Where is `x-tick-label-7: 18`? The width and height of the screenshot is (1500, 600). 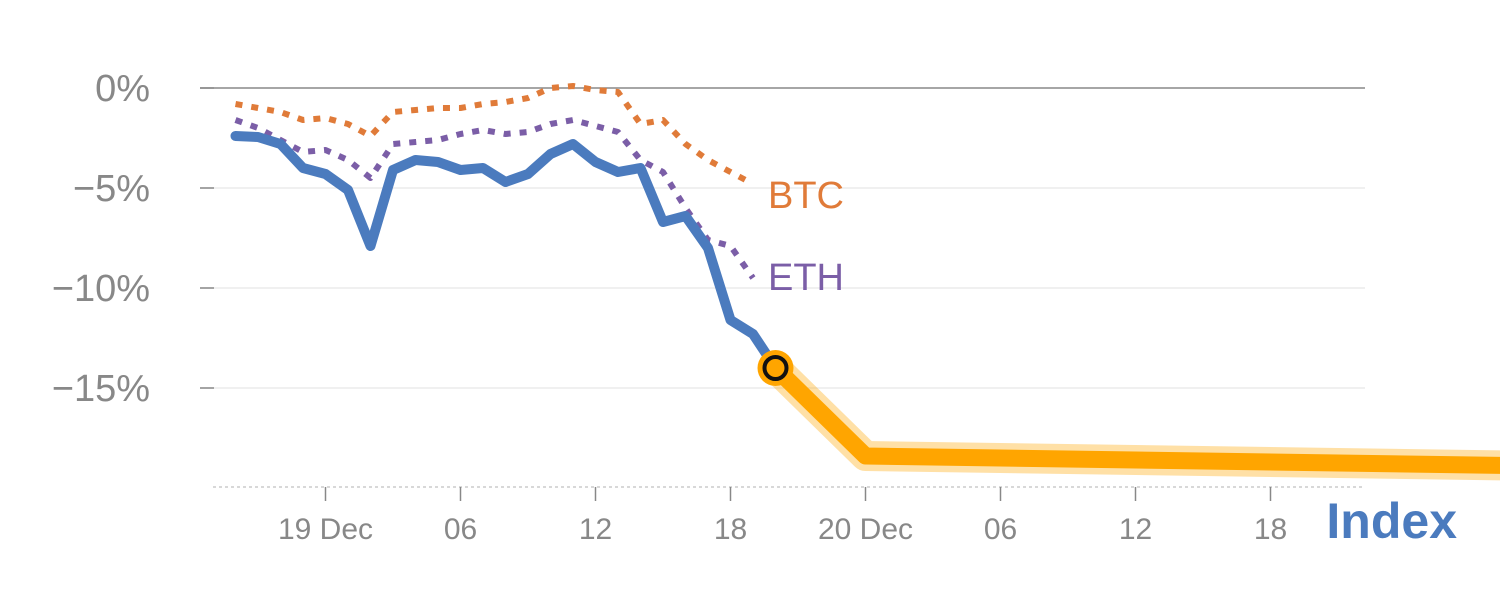 x-tick-label-7: 18 is located at coordinates (1270, 529).